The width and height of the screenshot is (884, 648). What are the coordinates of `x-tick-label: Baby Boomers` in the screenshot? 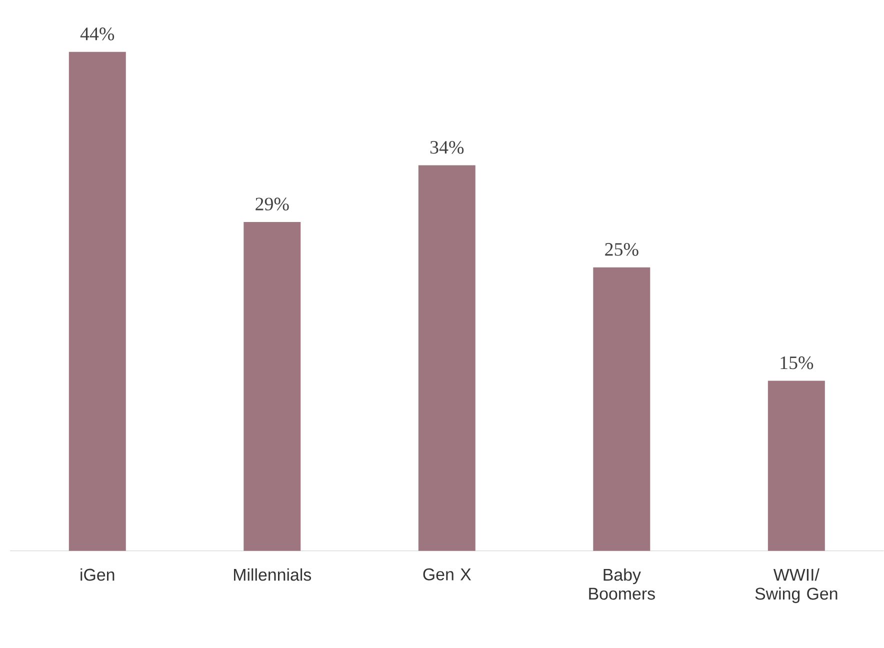 It's located at (622, 584).